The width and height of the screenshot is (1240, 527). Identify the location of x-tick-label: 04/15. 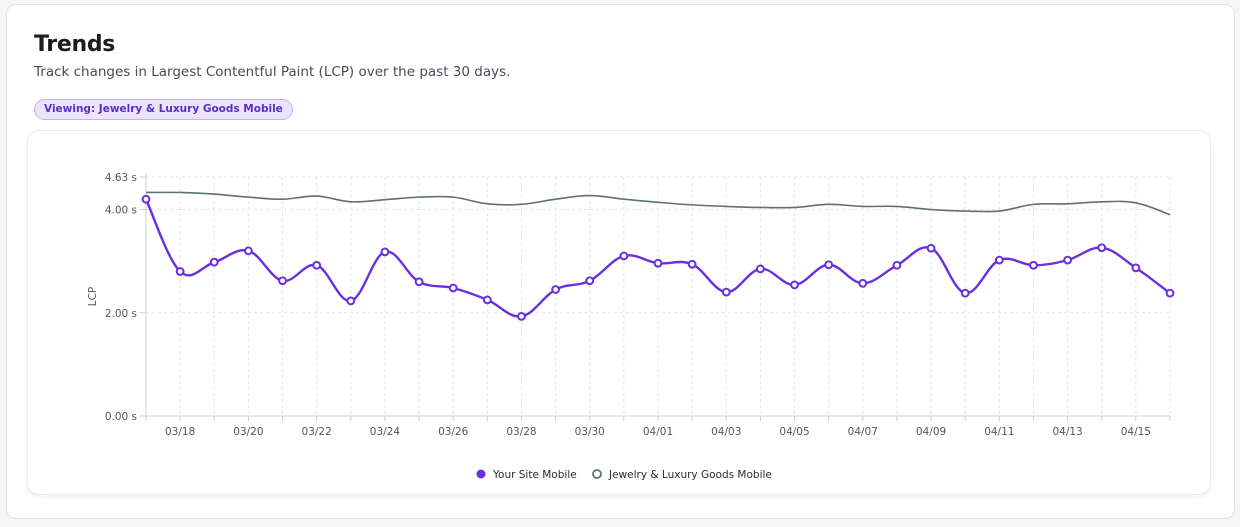
(1136, 432).